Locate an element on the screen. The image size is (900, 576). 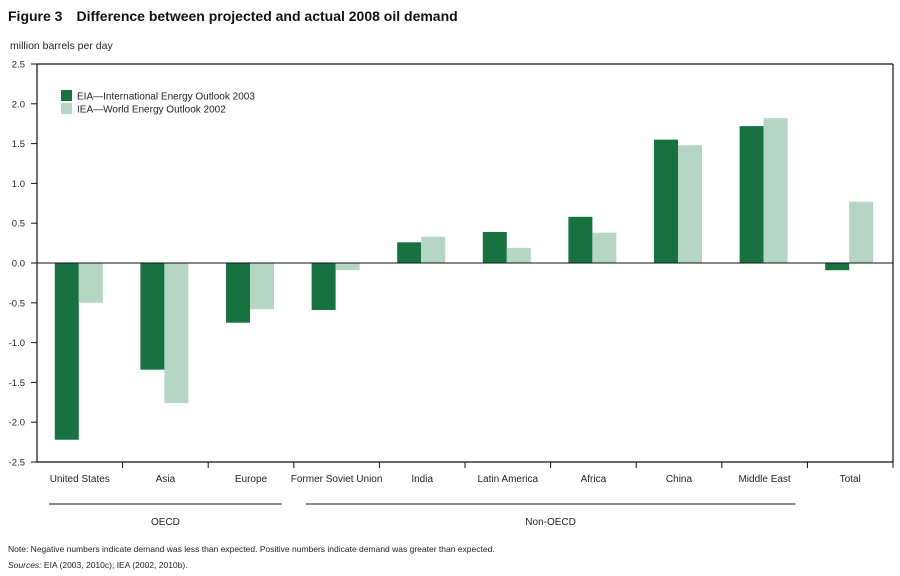
x-tick-label: Africa is located at coordinates (594, 479).